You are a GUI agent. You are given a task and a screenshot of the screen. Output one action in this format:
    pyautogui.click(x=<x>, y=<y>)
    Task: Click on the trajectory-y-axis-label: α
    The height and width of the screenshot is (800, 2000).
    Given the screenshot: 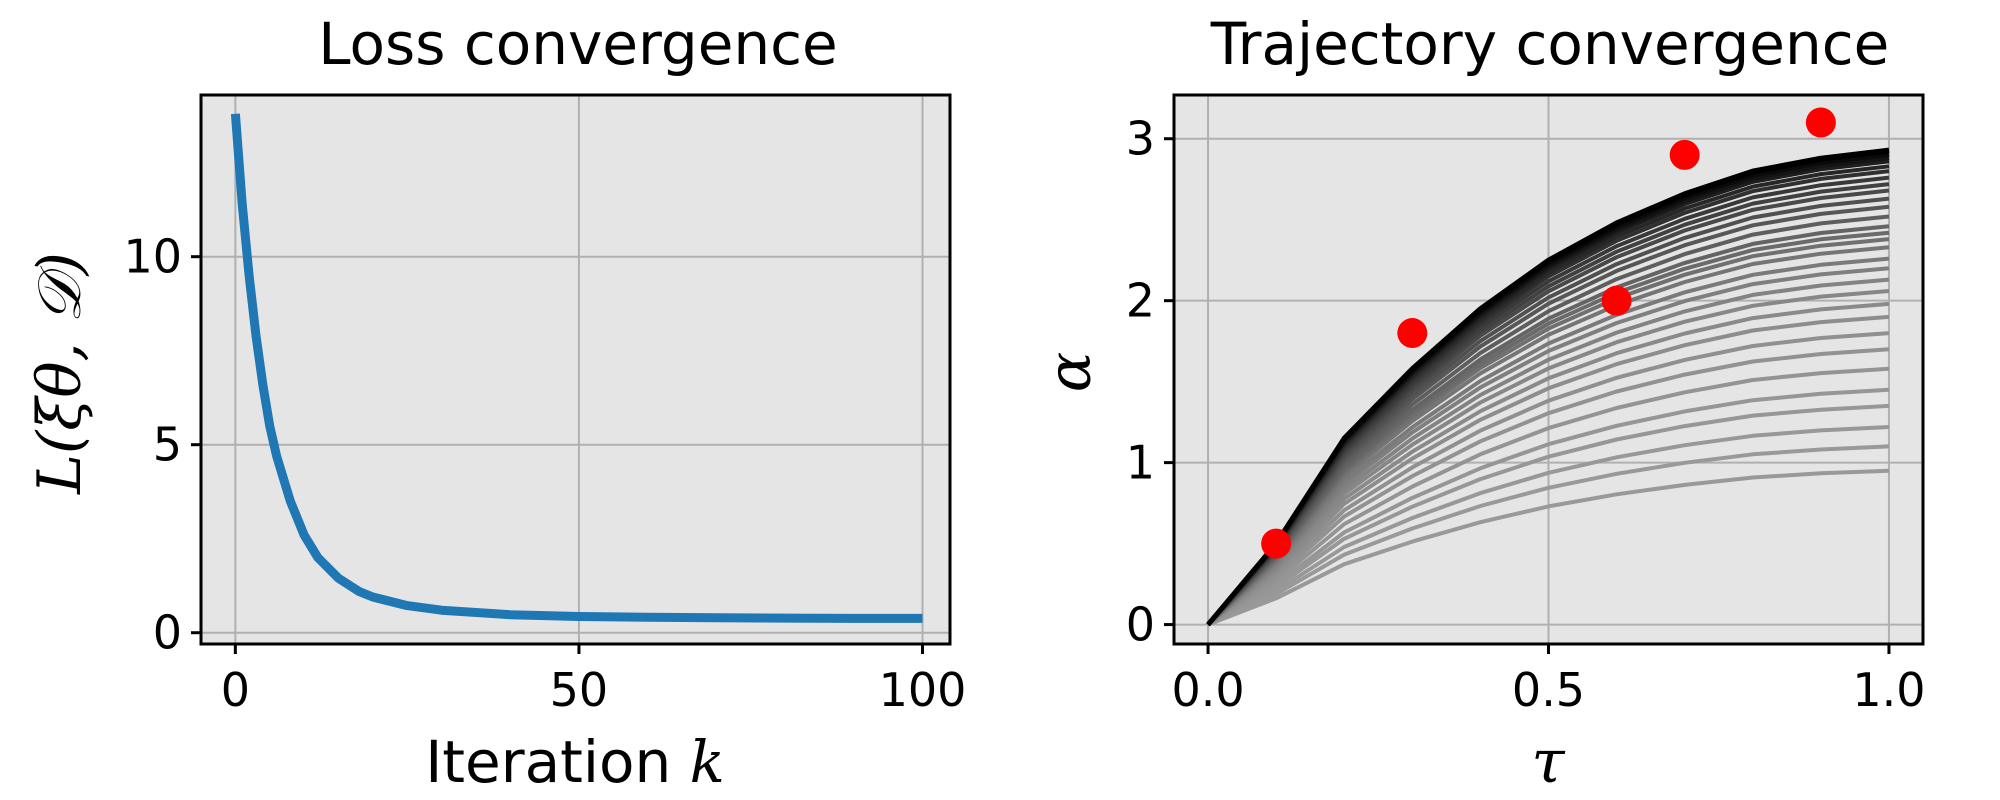 What is the action you would take?
    pyautogui.click(x=1070, y=372)
    